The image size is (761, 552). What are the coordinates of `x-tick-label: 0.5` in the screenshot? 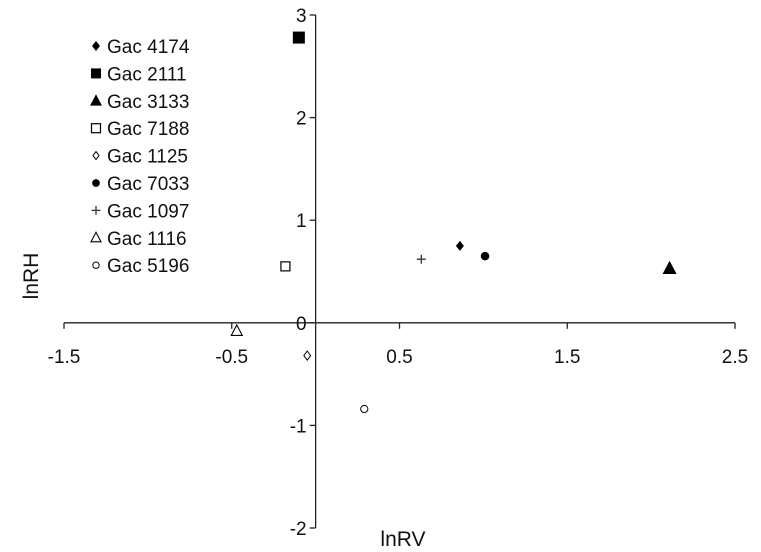 It's located at (399, 357).